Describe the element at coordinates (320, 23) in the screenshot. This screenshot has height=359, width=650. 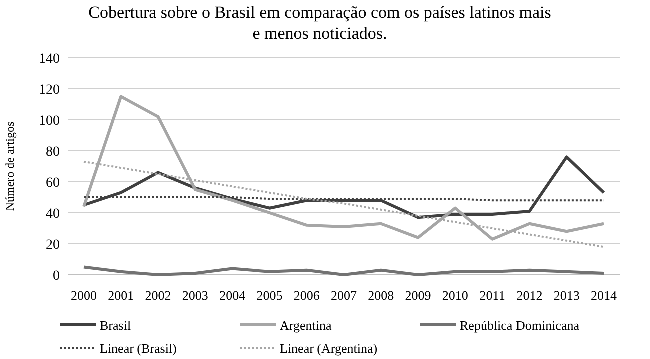
I see `chart-title: Cobertura sobre o Brasil em comparação com os países latinos mais e menos noticiados.` at that location.